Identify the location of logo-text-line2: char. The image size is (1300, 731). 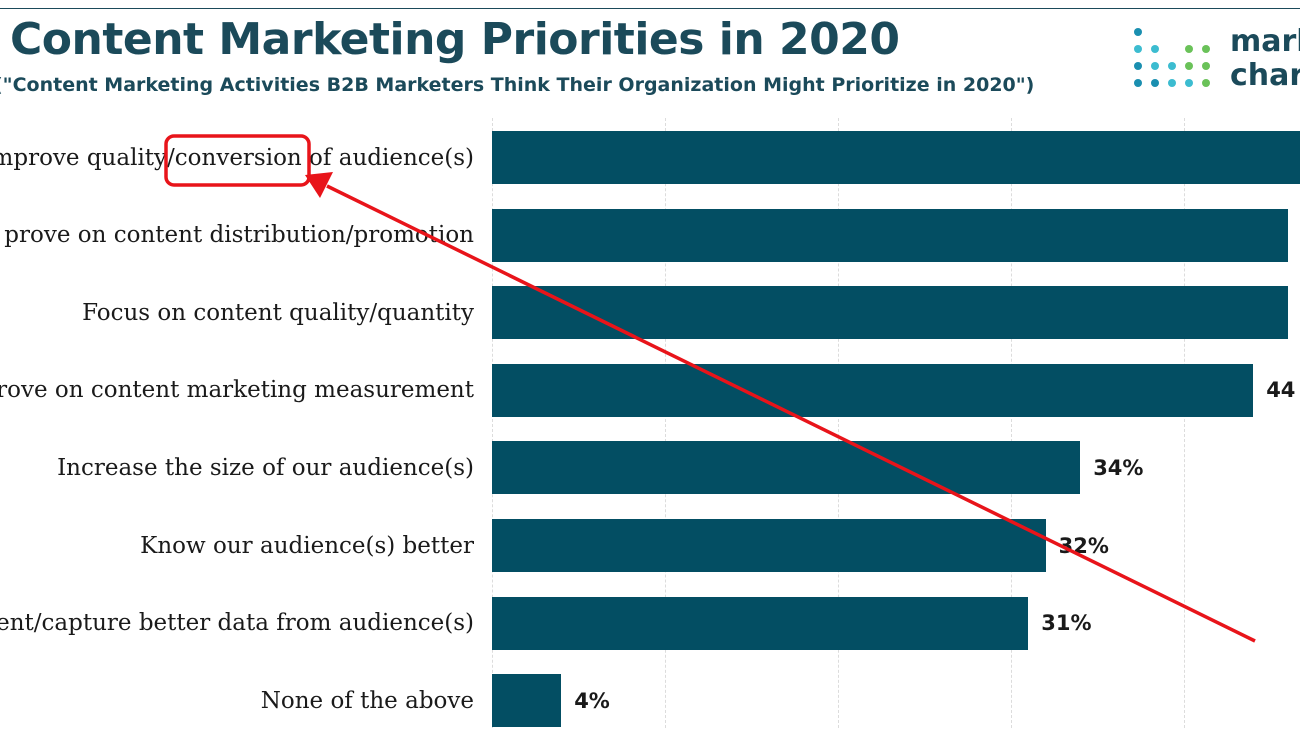
(1265, 75).